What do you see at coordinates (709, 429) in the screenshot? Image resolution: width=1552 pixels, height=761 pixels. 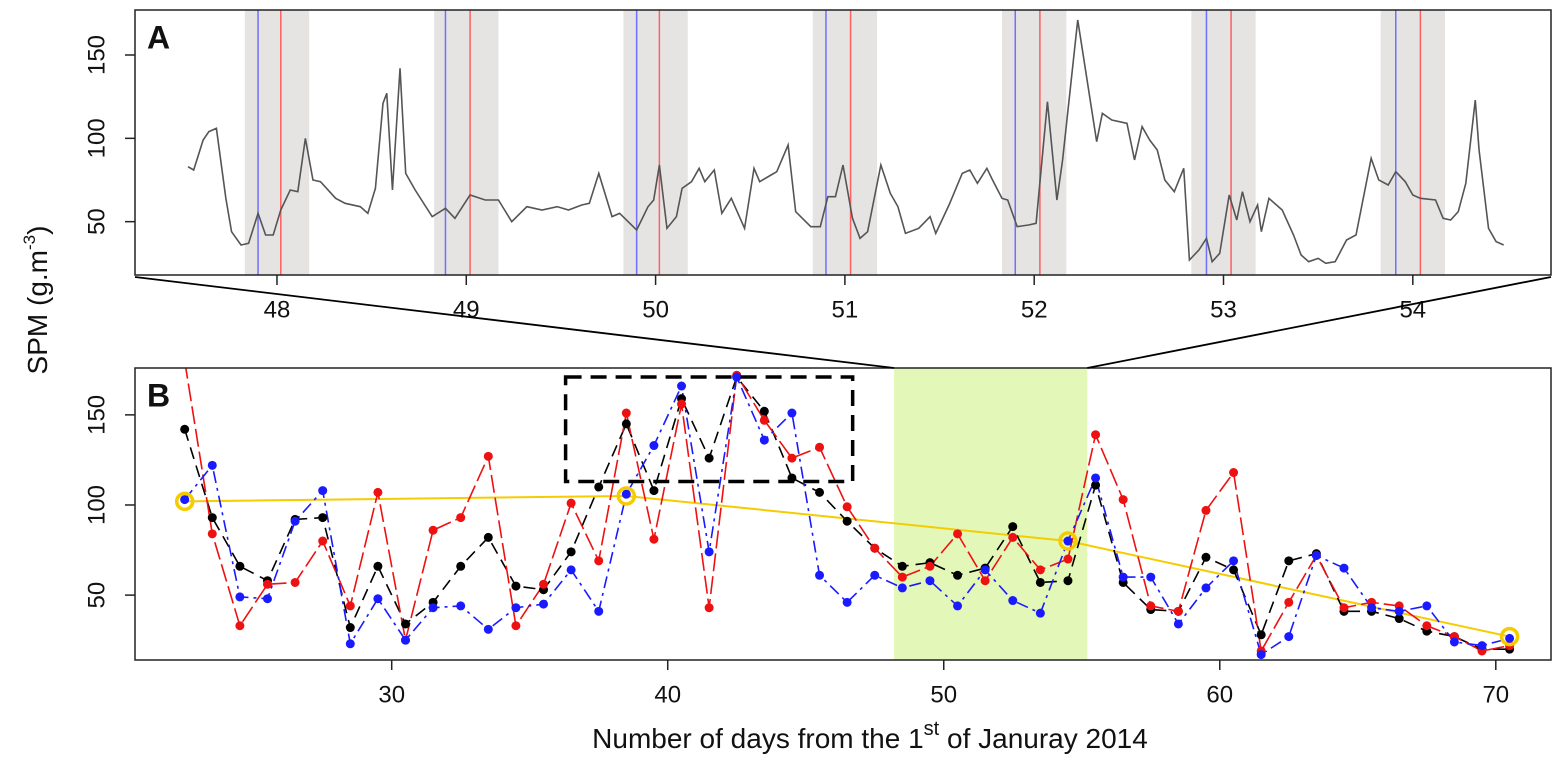 I see `highlight-box` at bounding box center [709, 429].